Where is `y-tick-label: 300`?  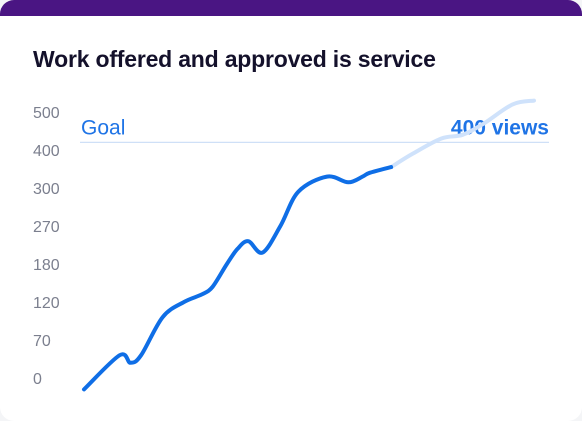
y-tick-label: 300 is located at coordinates (46, 189).